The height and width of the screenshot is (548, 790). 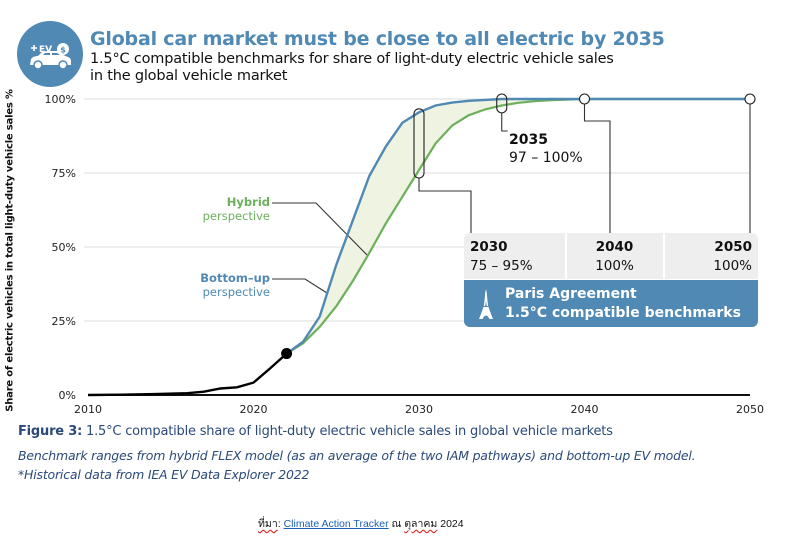 I want to click on paris-line-1: Paris Agreement, so click(x=571, y=294).